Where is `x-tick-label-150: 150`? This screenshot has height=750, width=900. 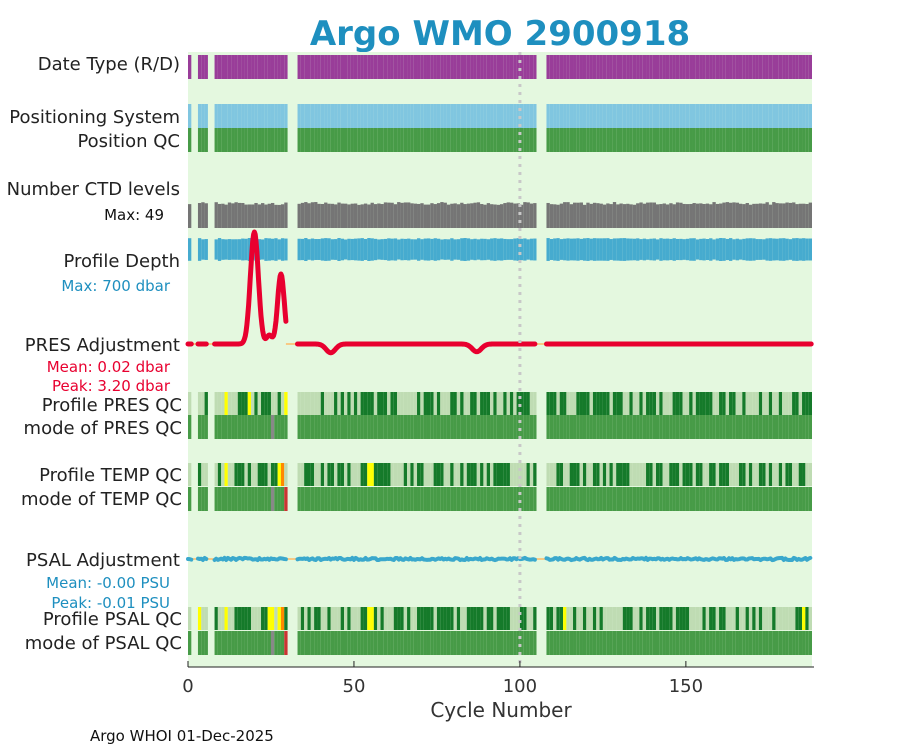
x-tick-label-150: 150 is located at coordinates (686, 686).